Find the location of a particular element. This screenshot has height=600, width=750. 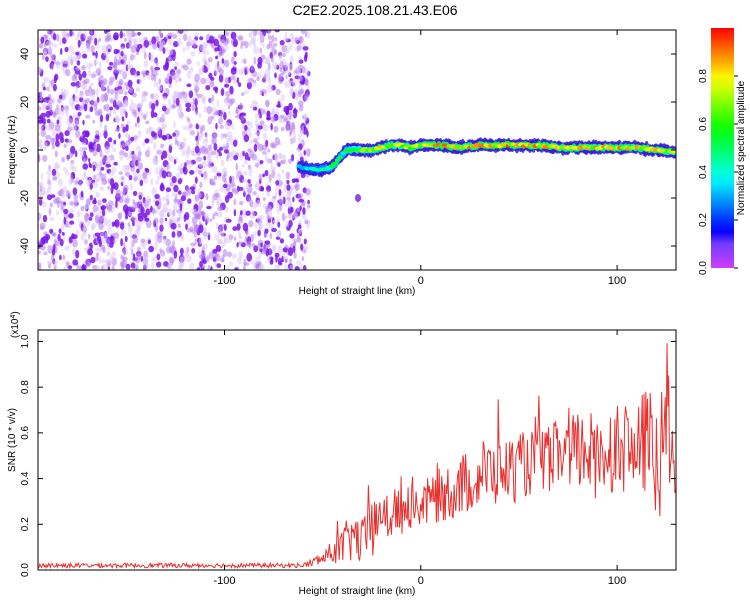

x-axis-label: Height of straight line (km) is located at coordinates (357, 291).